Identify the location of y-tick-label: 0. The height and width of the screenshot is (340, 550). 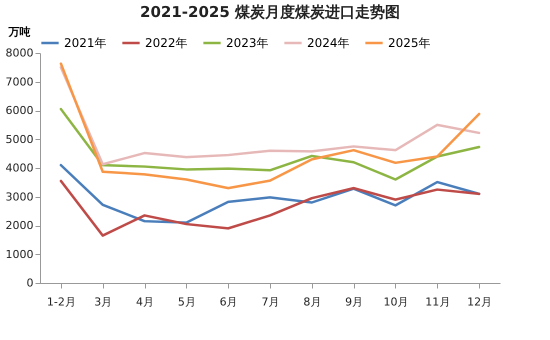
(30, 283).